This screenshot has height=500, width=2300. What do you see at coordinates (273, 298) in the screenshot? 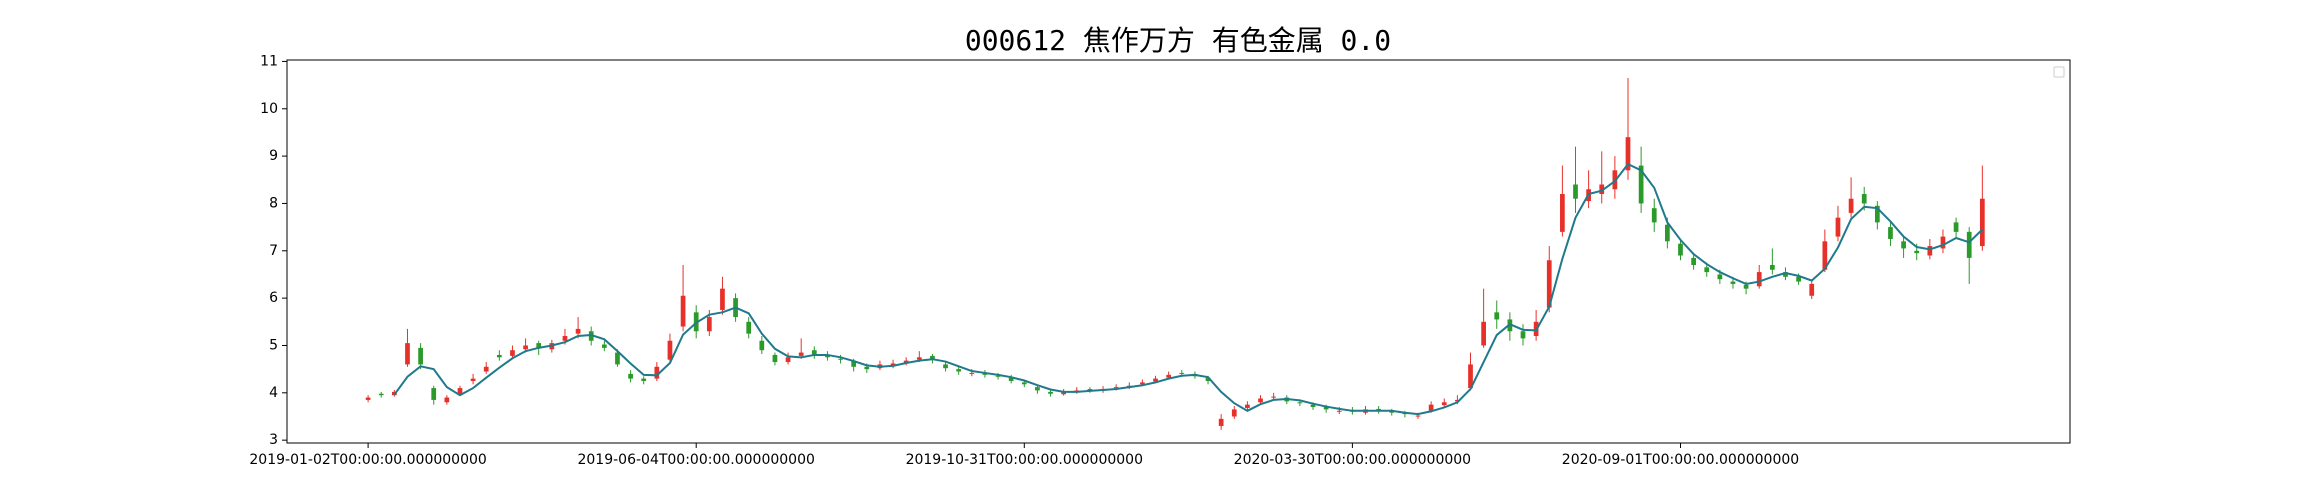
I see `y-tick-label: 6` at bounding box center [273, 298].